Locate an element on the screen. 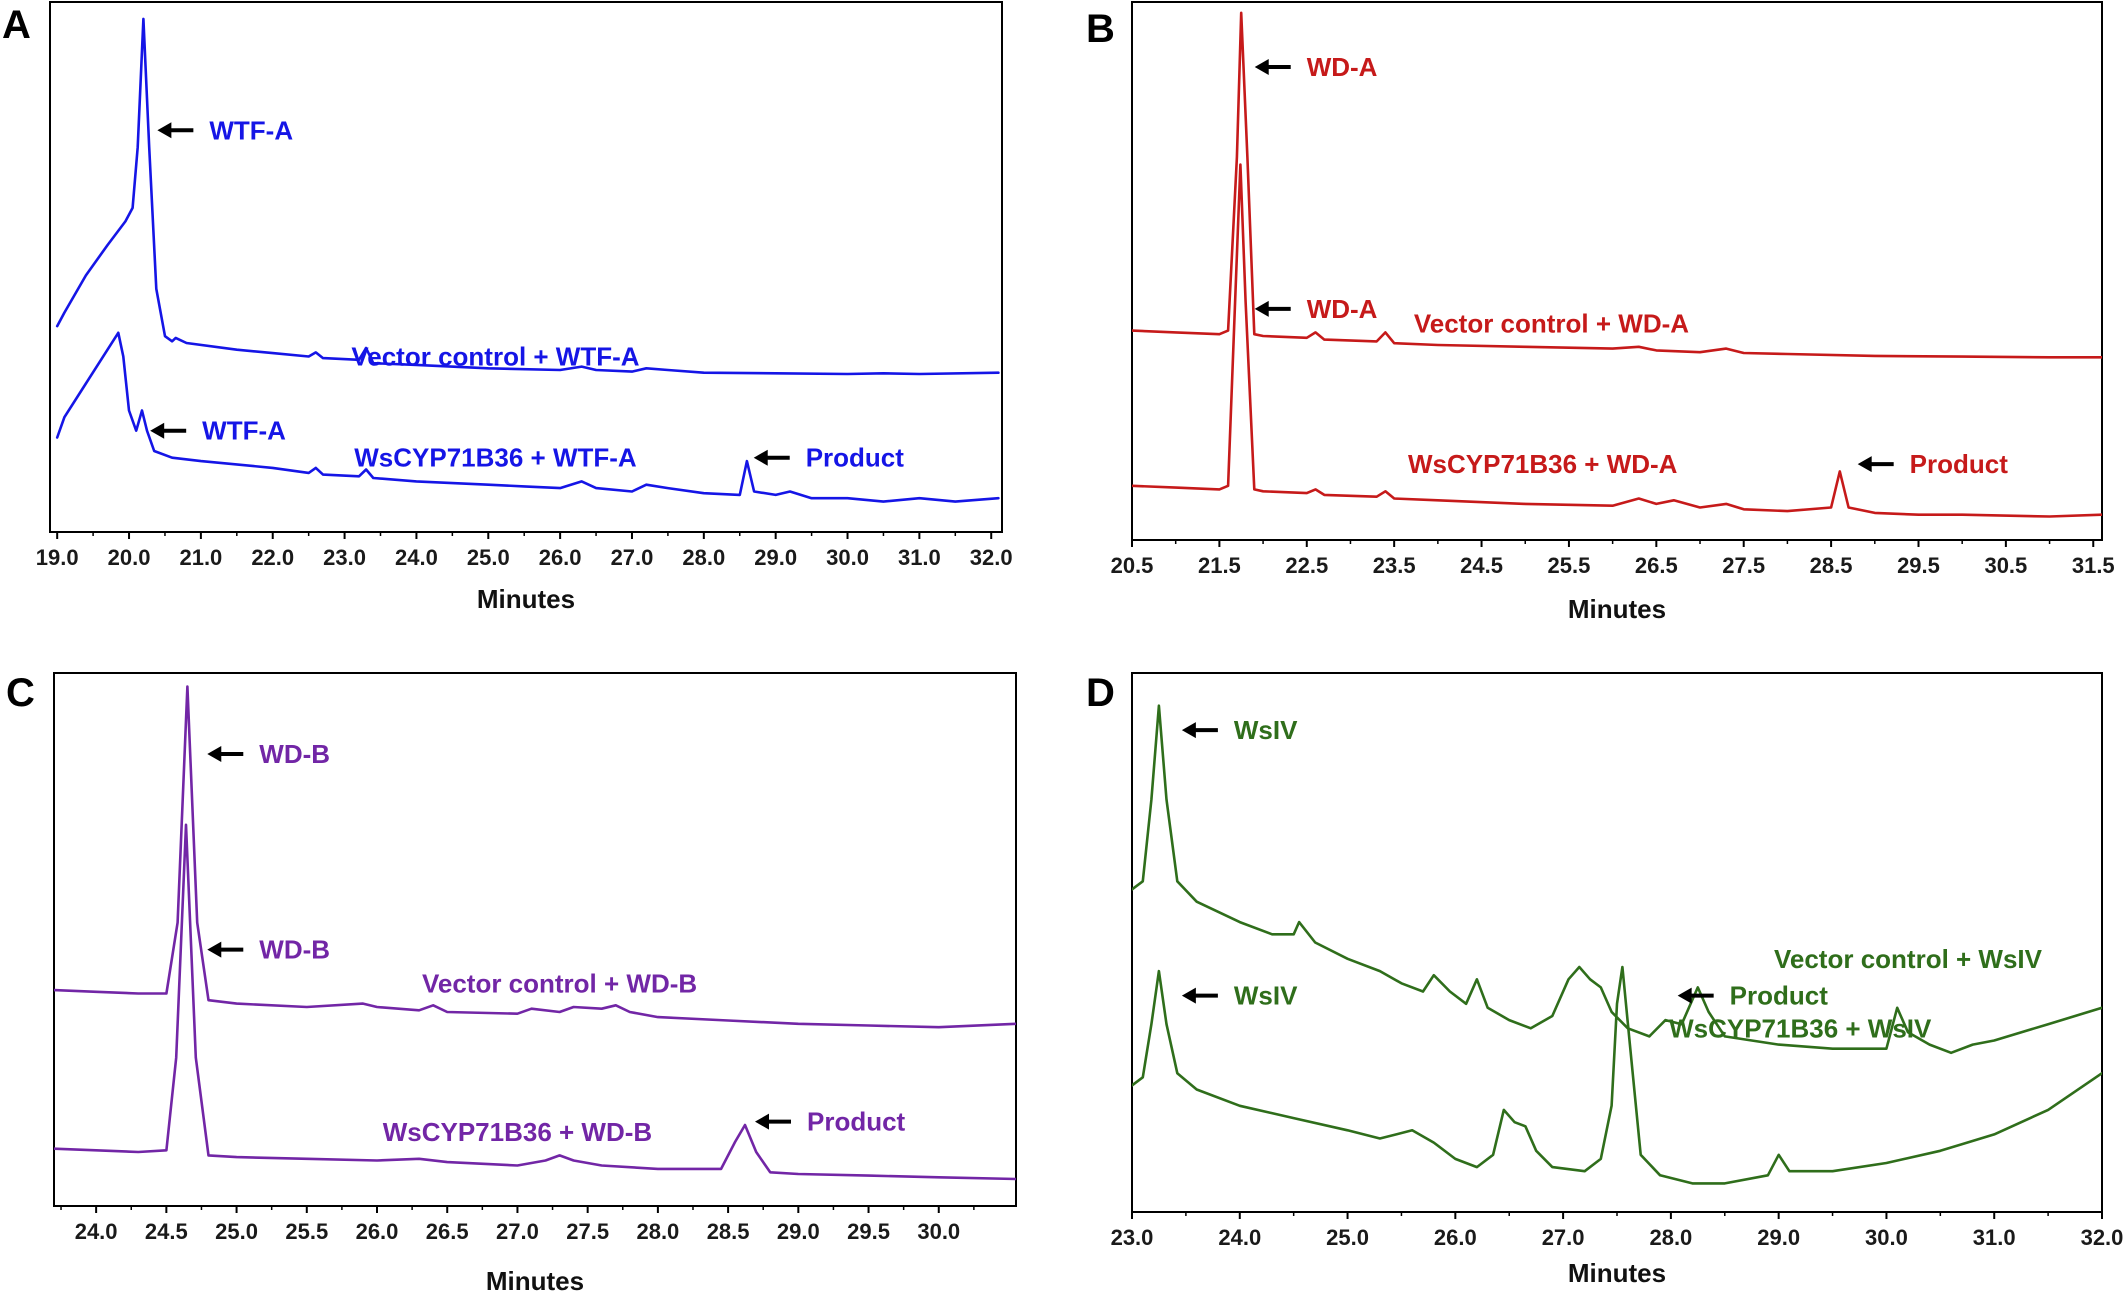 The width and height of the screenshot is (2128, 1295). x-tick-label: 22.5 is located at coordinates (1306, 565).